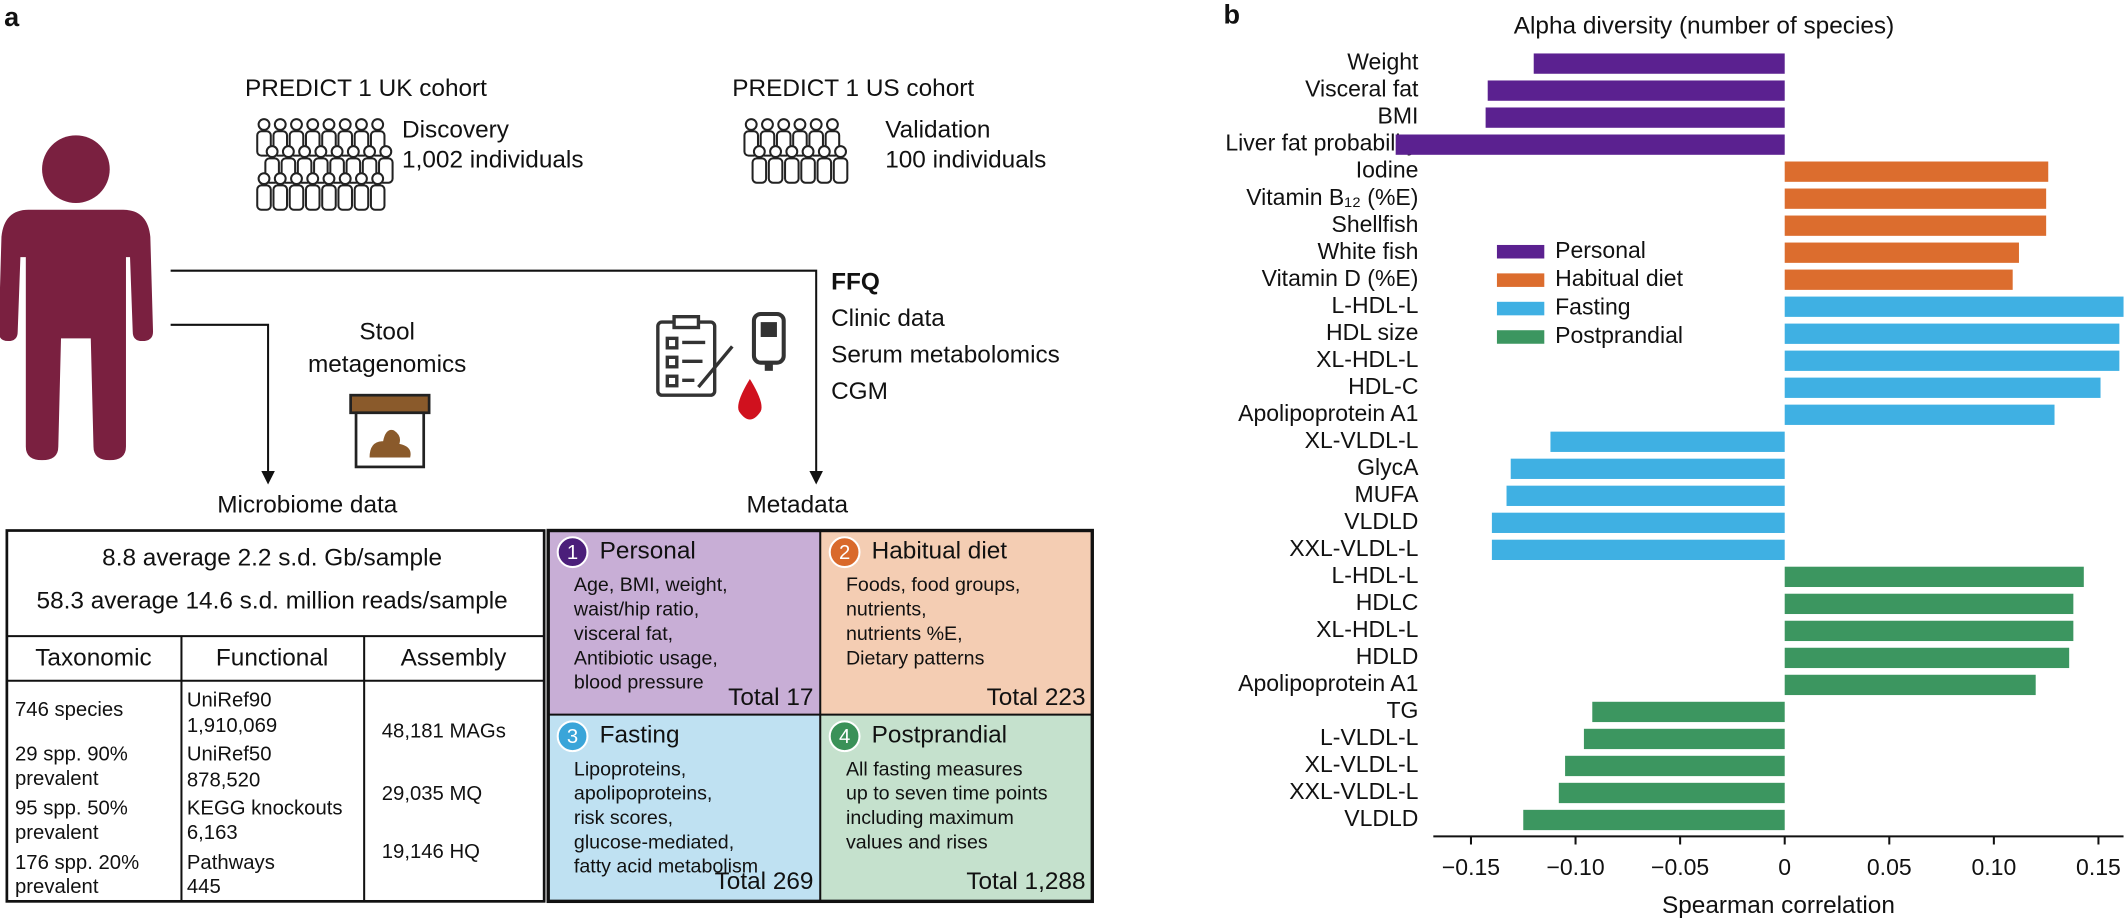 Image resolution: width=2125 pixels, height=923 pixels. Describe the element at coordinates (204, 887) in the screenshot. I see `functional-cell: 445` at that location.